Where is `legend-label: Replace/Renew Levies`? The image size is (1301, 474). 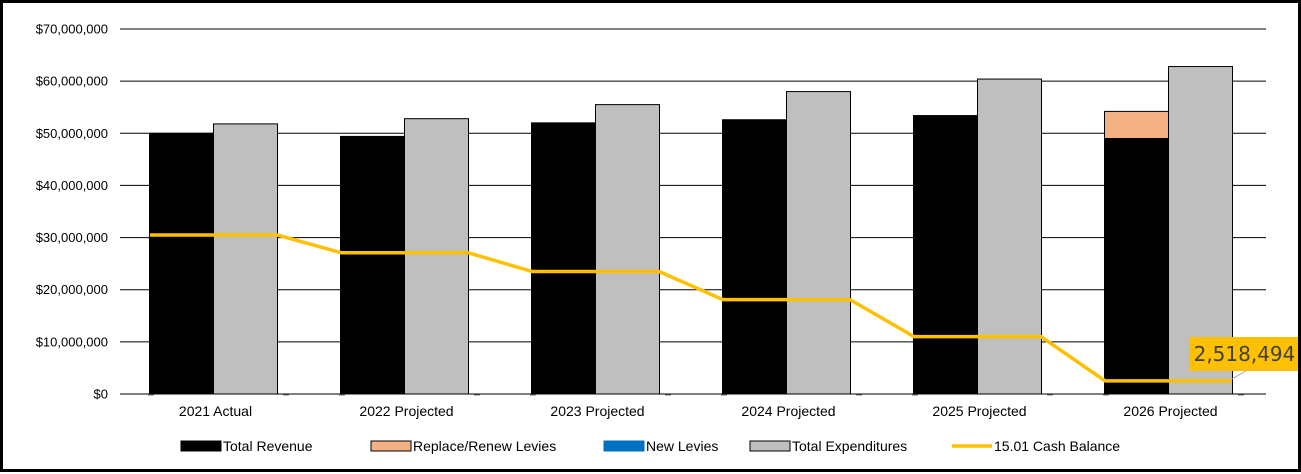 legend-label: Replace/Renew Levies is located at coordinates (484, 446).